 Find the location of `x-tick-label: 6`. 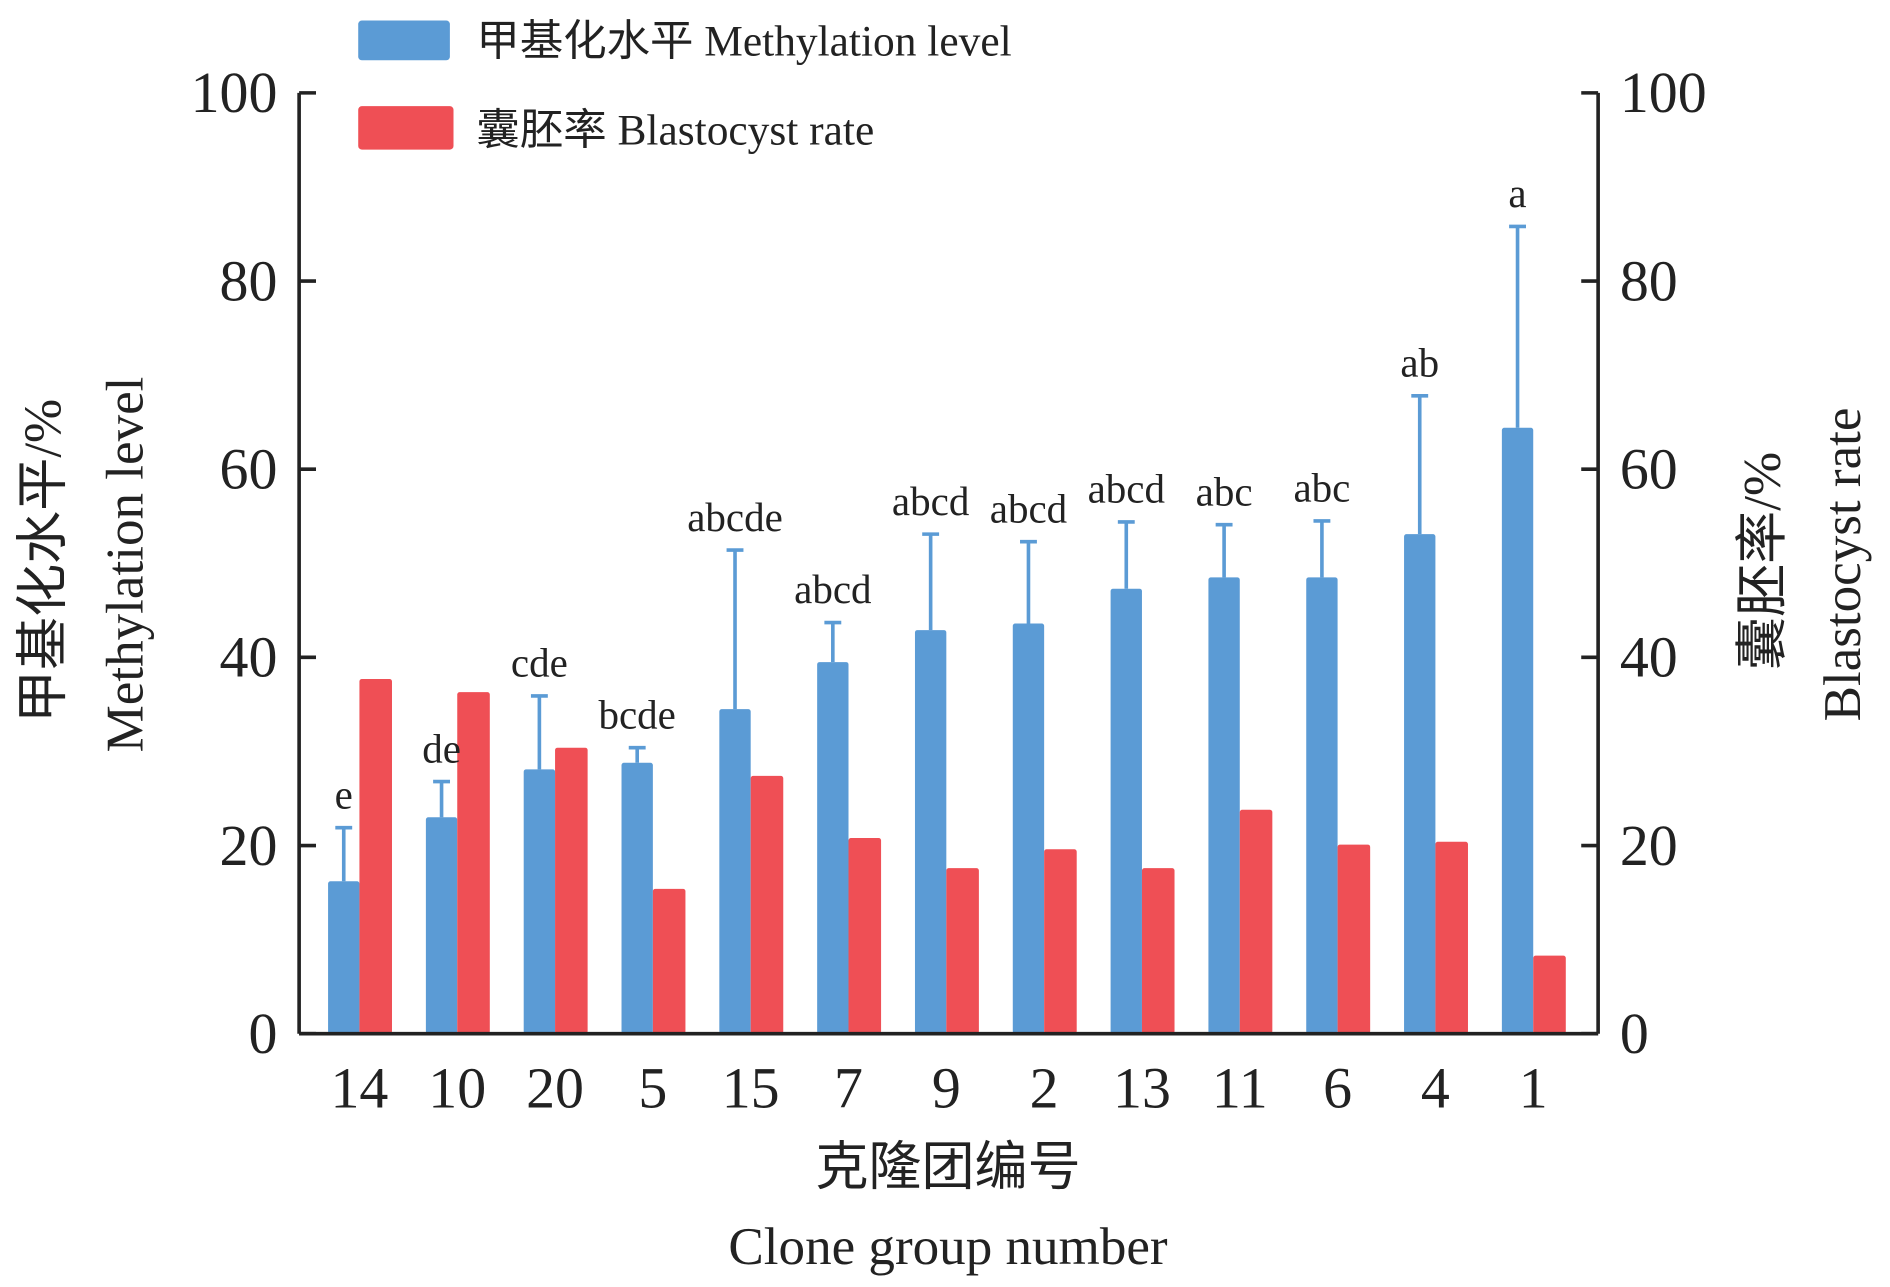

x-tick-label: 6 is located at coordinates (1337, 1087).